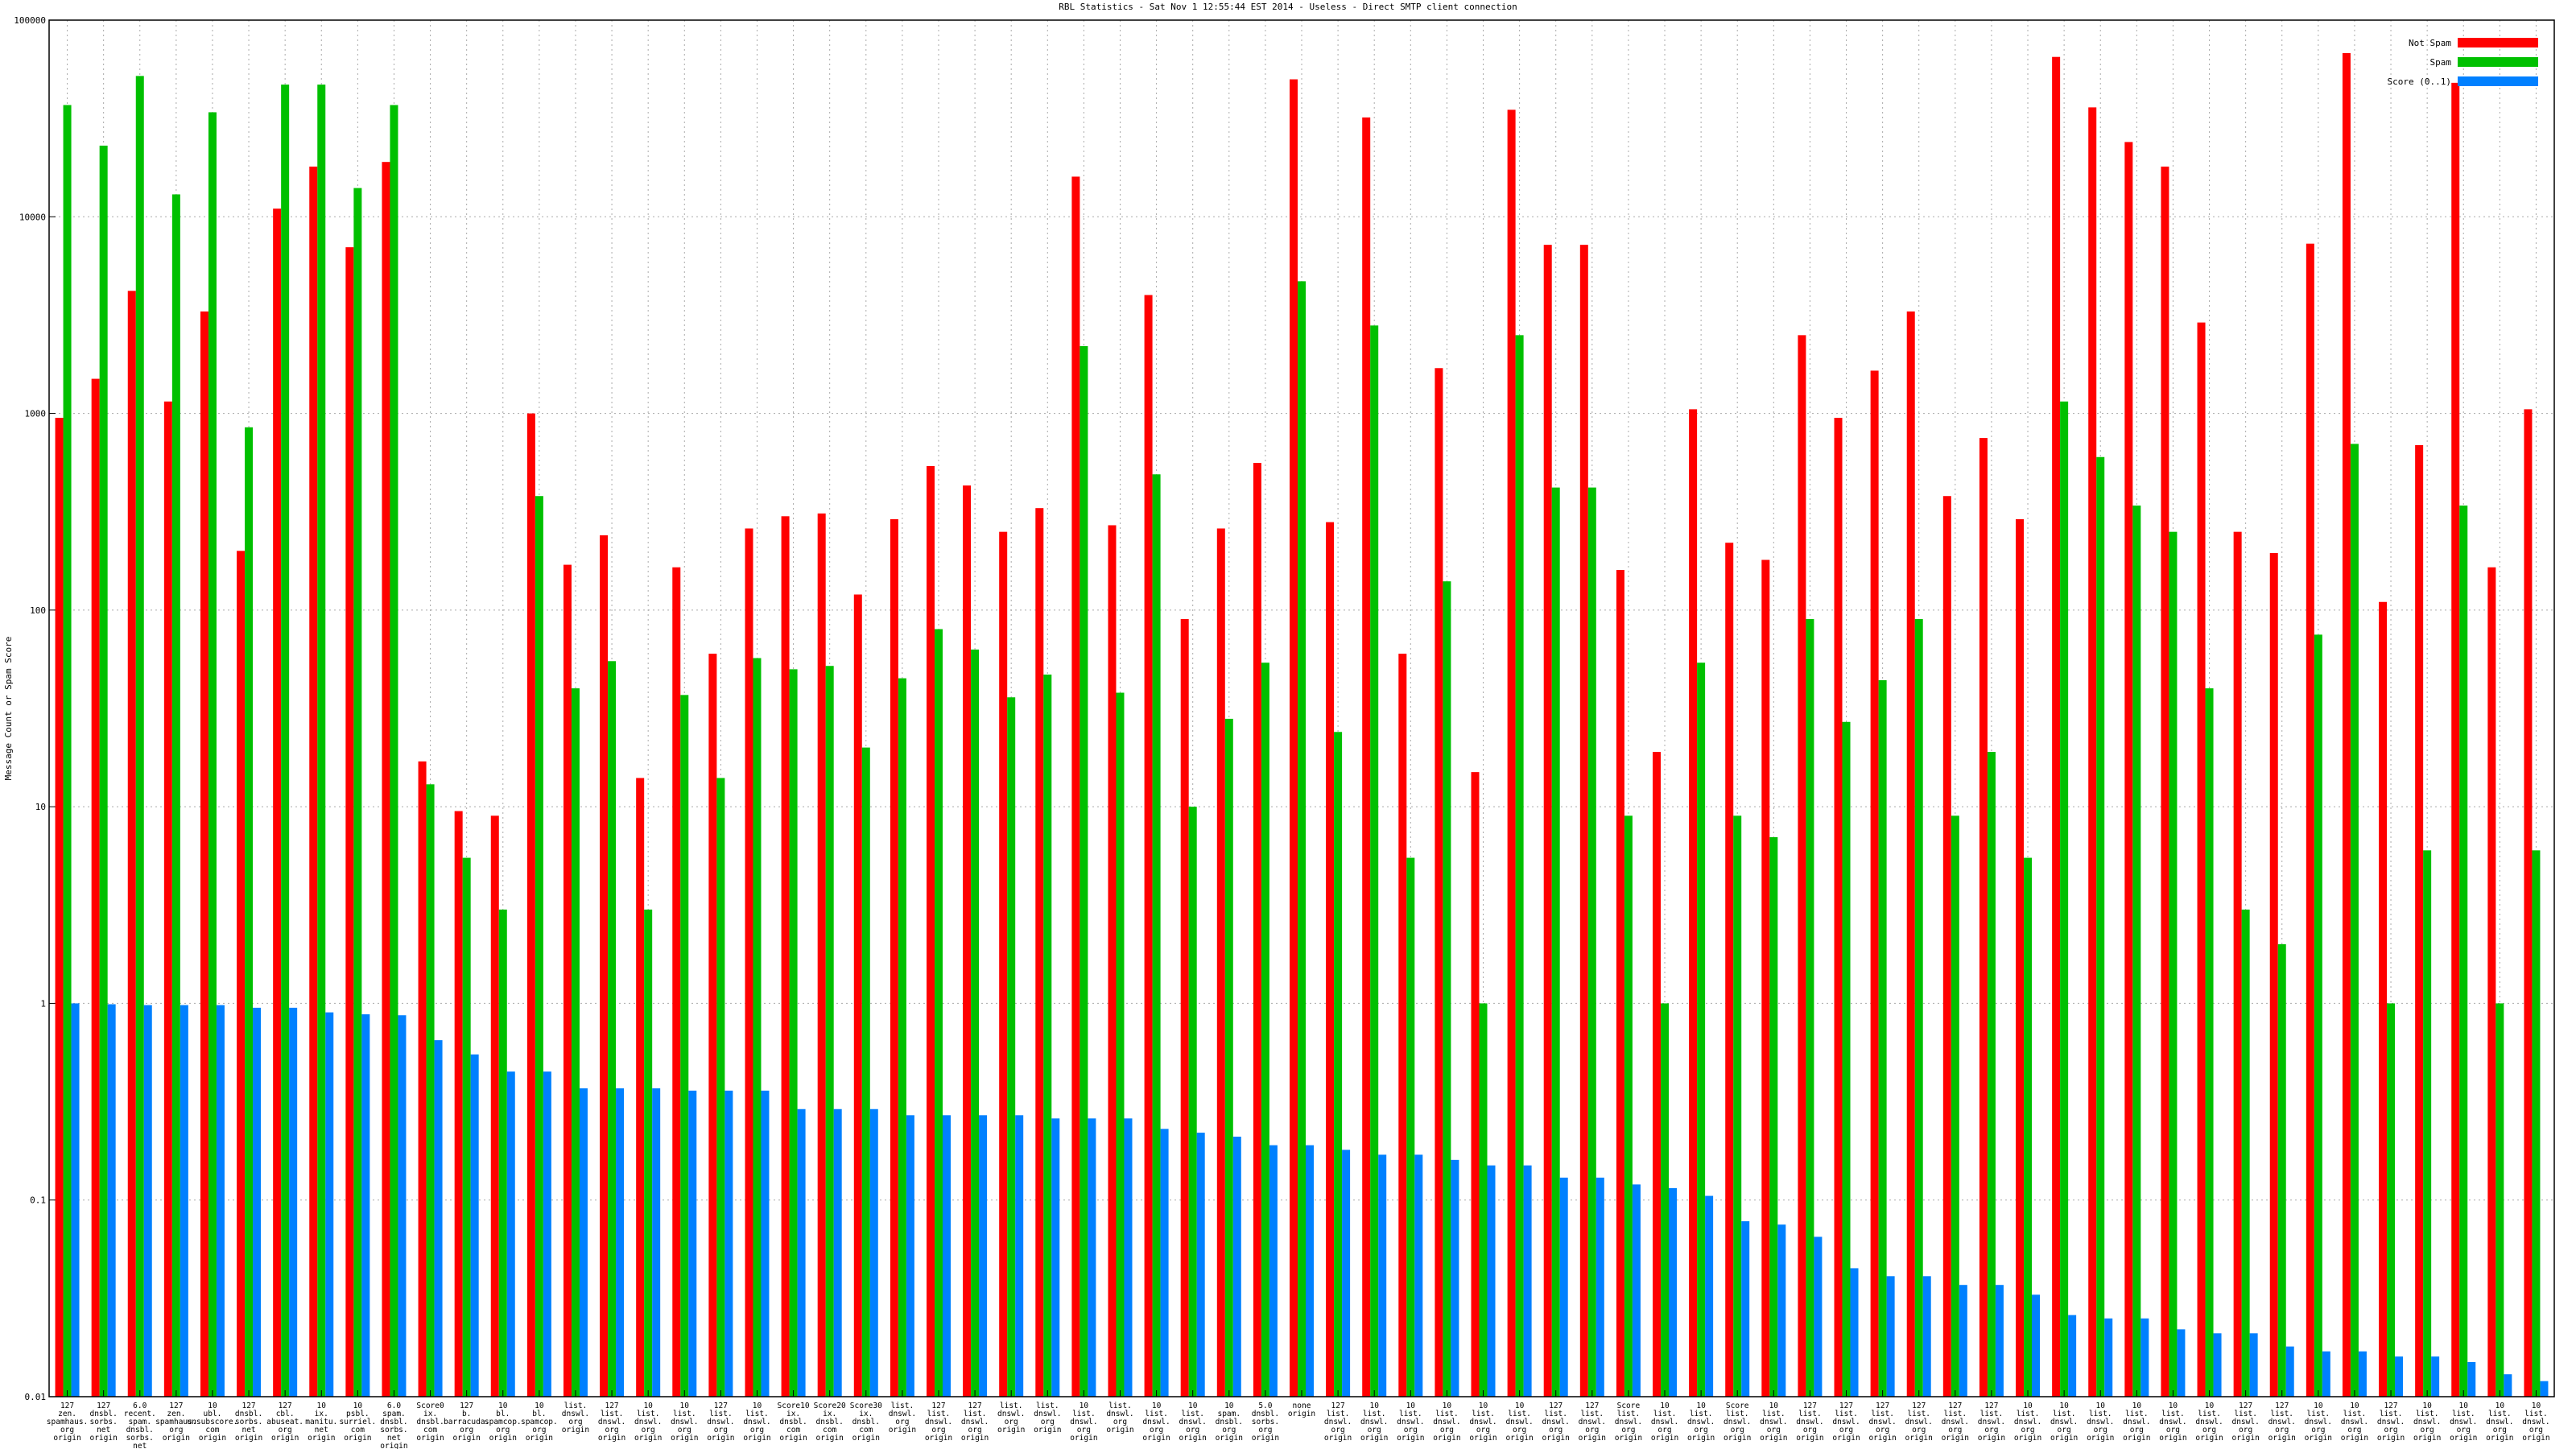  I want to click on x-tick-label: 127 dnsbl. sorbs. net origin, so click(248, 1422).